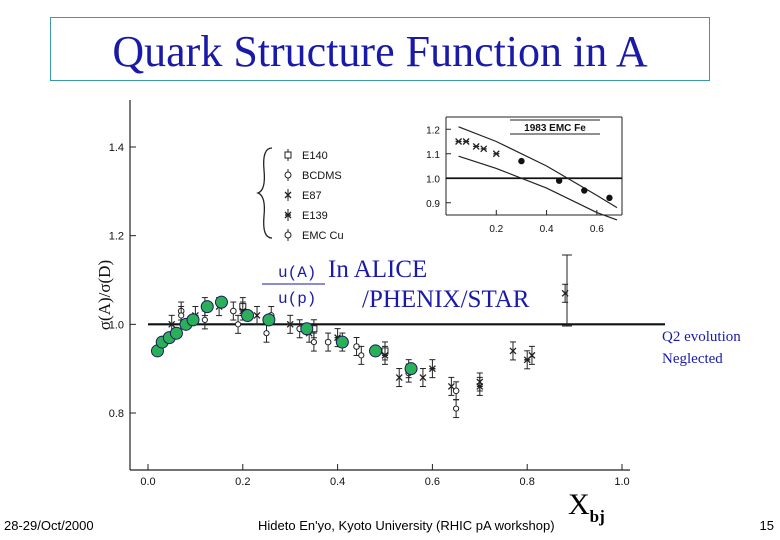  What do you see at coordinates (315, 216) in the screenshot?
I see `legend-label: E139` at bounding box center [315, 216].